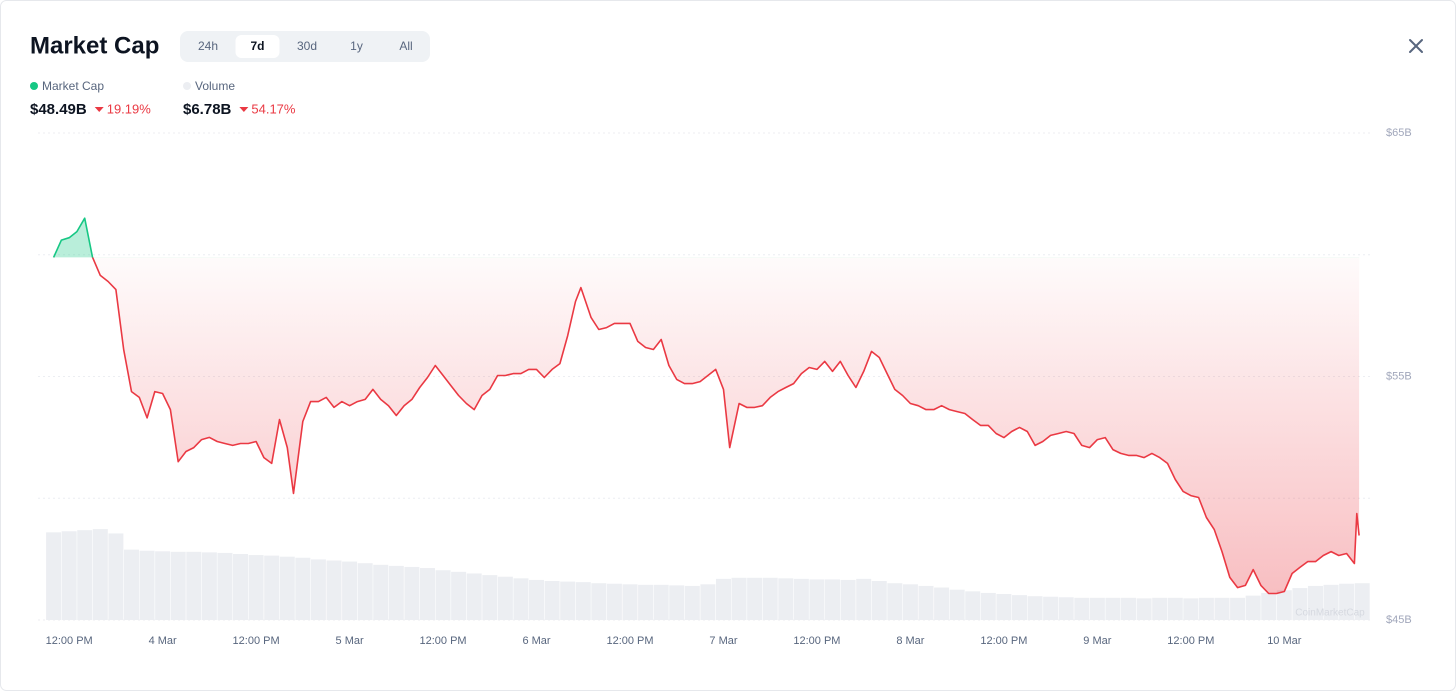 The image size is (1456, 691). I want to click on close-icon, so click(1416, 46).